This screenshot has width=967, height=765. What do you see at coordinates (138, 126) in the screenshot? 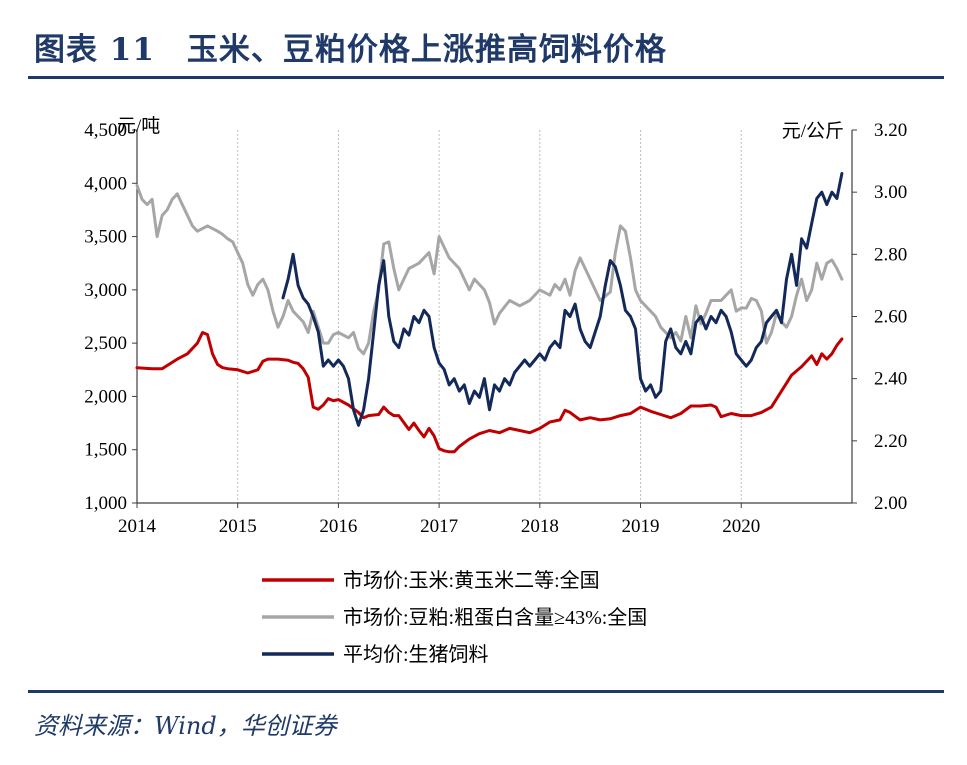
I see `left-axis-unit: 元/吨` at bounding box center [138, 126].